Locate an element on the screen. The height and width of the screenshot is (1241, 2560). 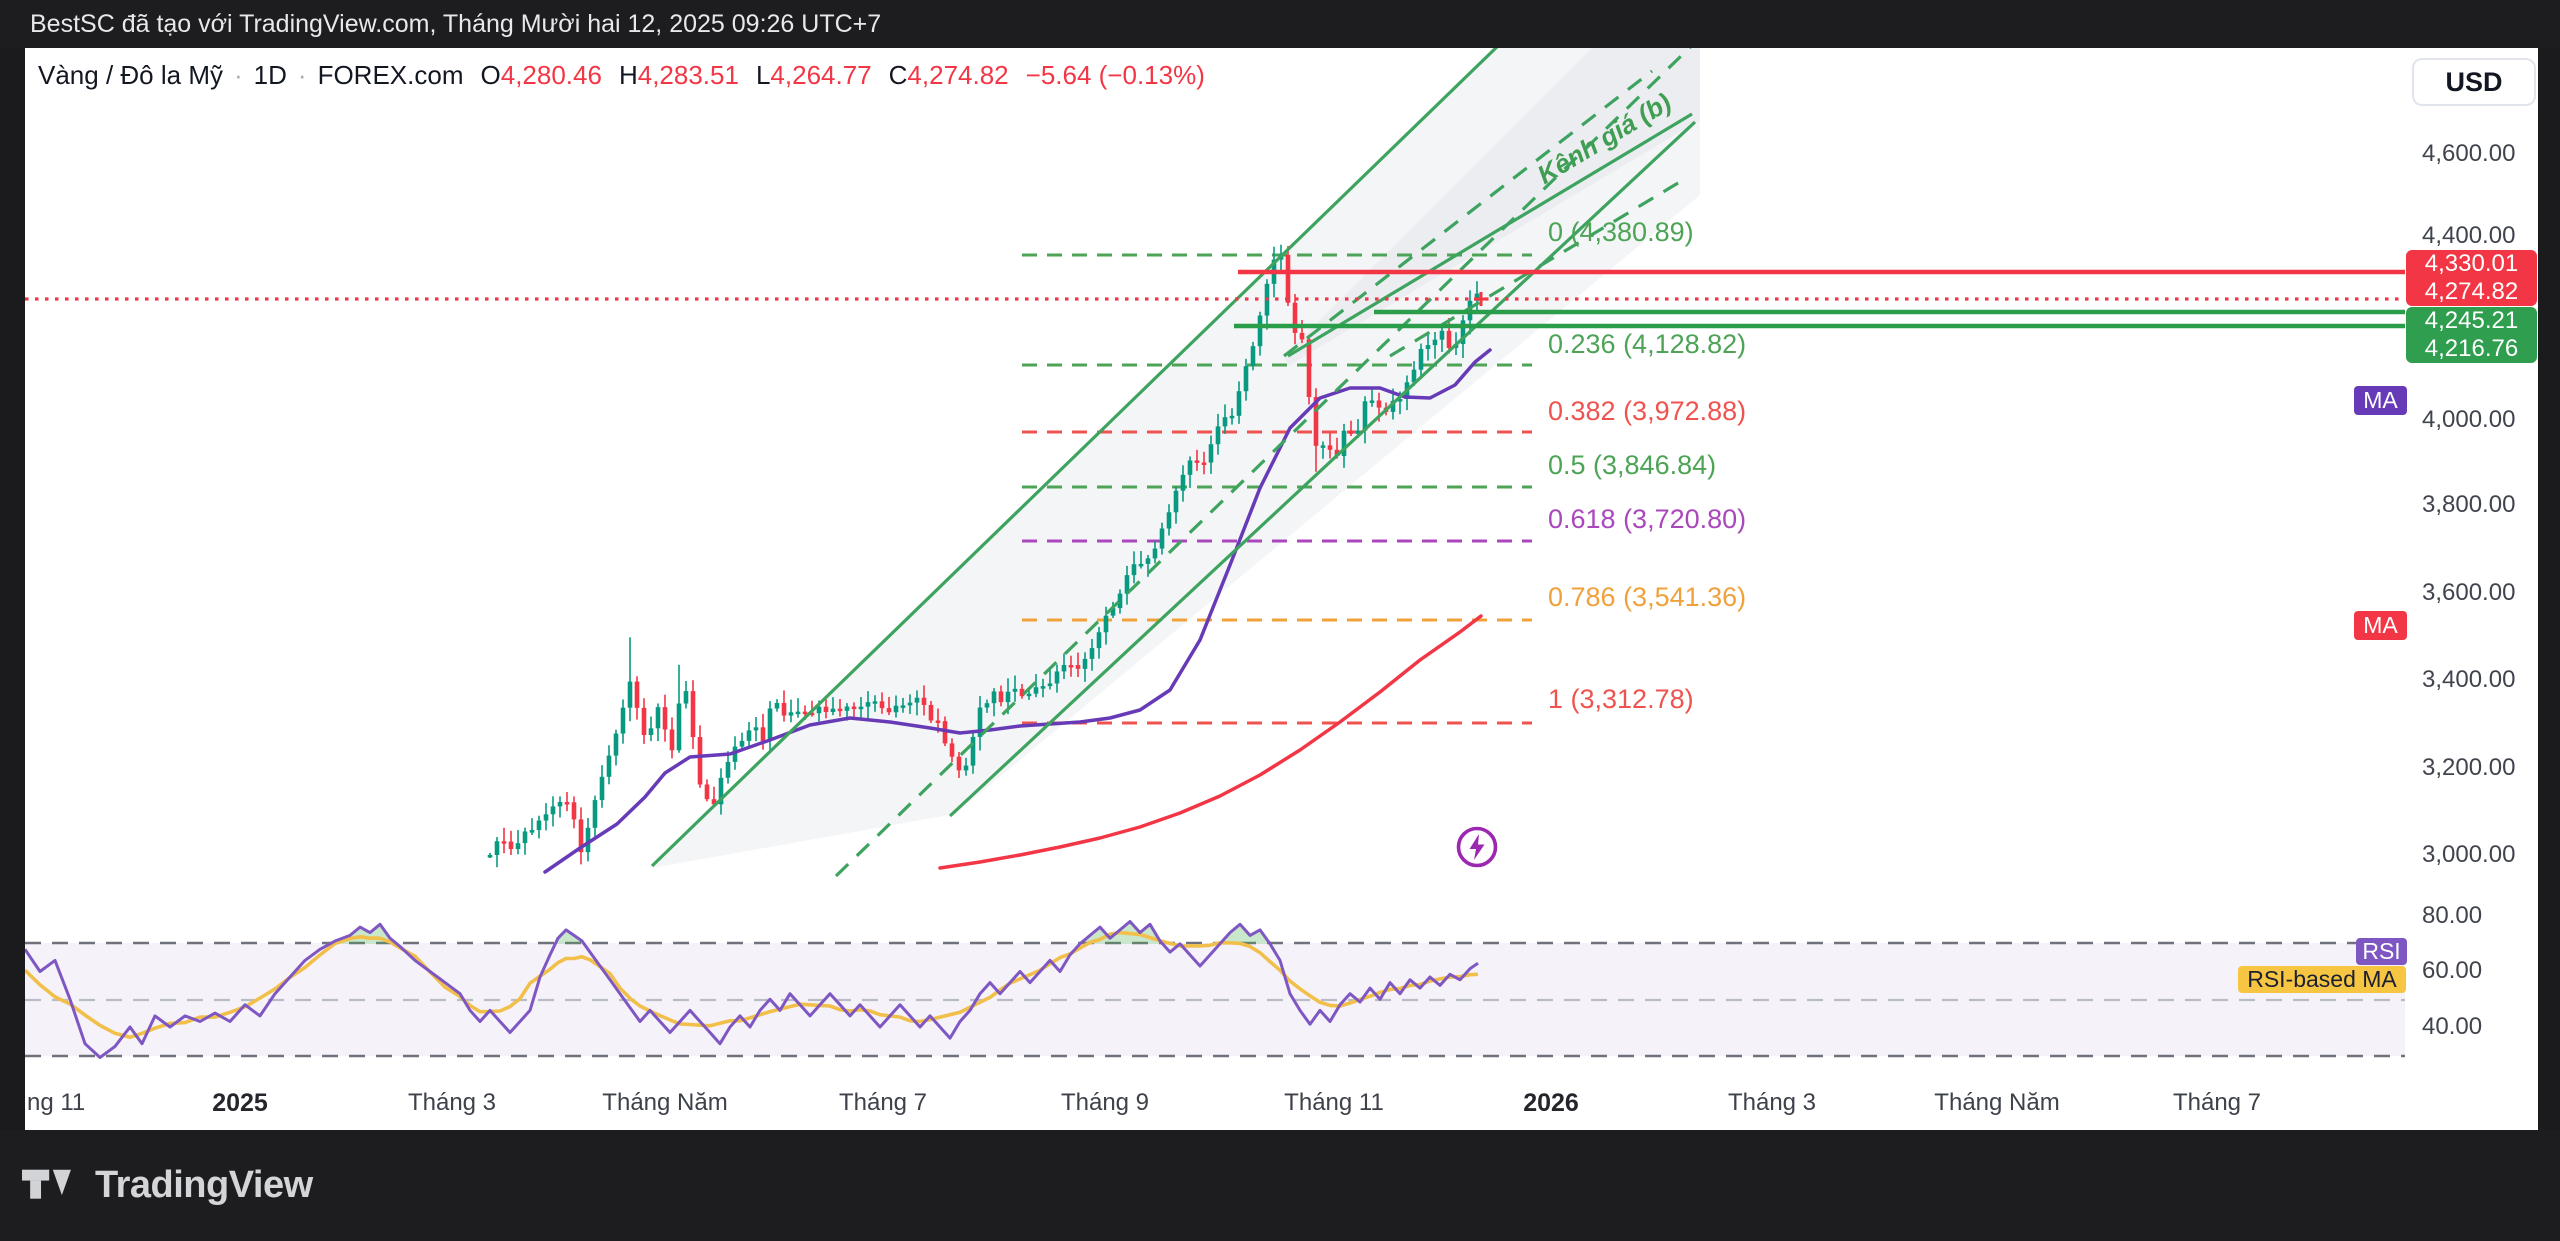
price-tick-label: 3,800.00 is located at coordinates (2469, 504).